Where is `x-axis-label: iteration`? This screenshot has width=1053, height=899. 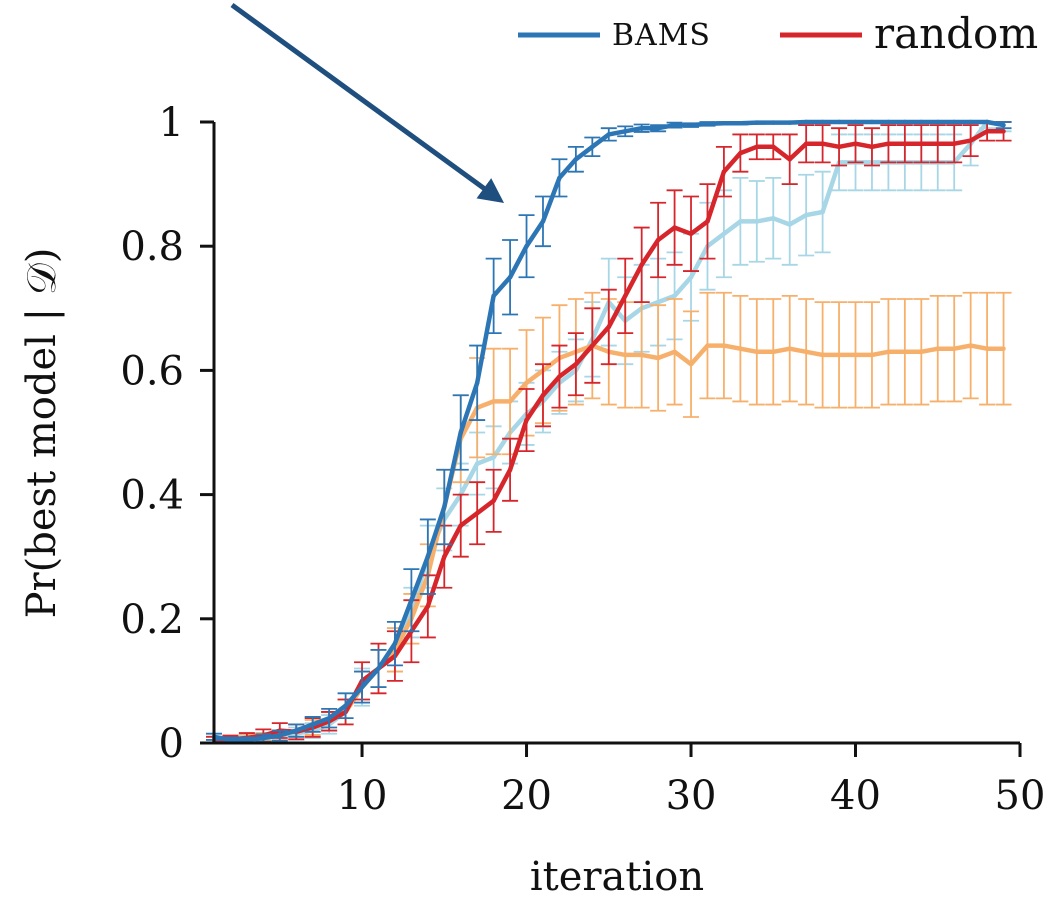 x-axis-label: iteration is located at coordinates (617, 876).